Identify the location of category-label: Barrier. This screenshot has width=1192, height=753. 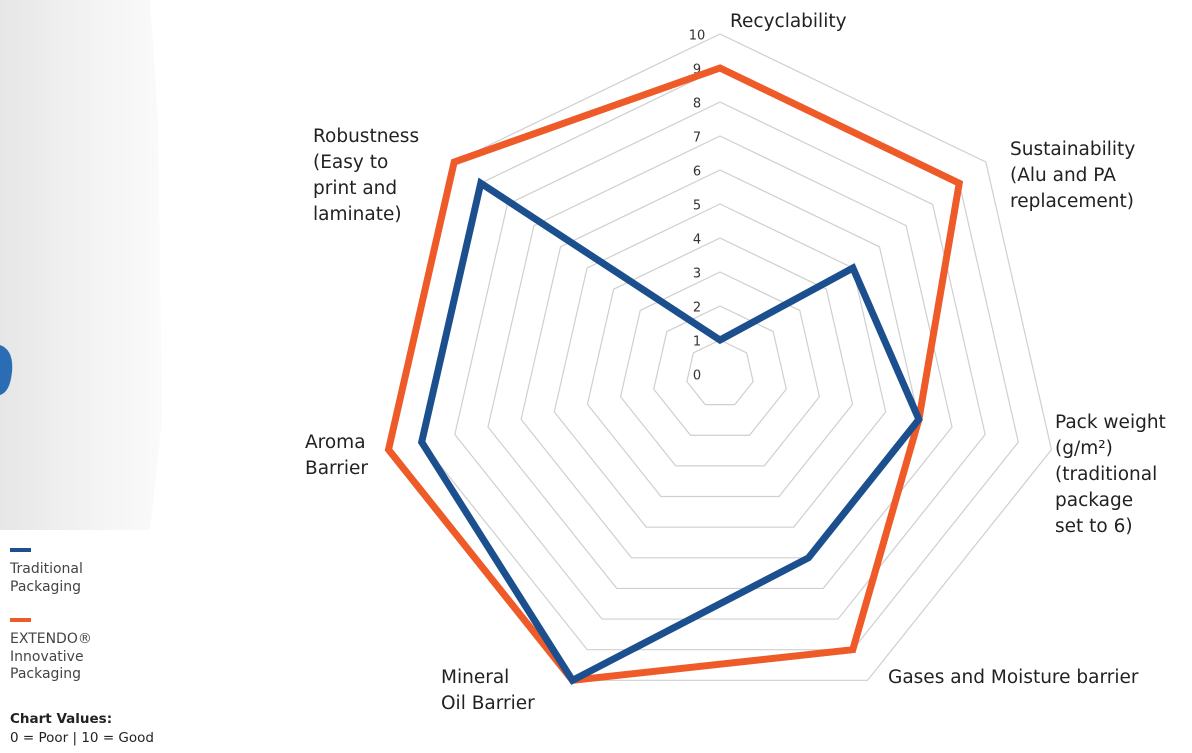
(337, 468).